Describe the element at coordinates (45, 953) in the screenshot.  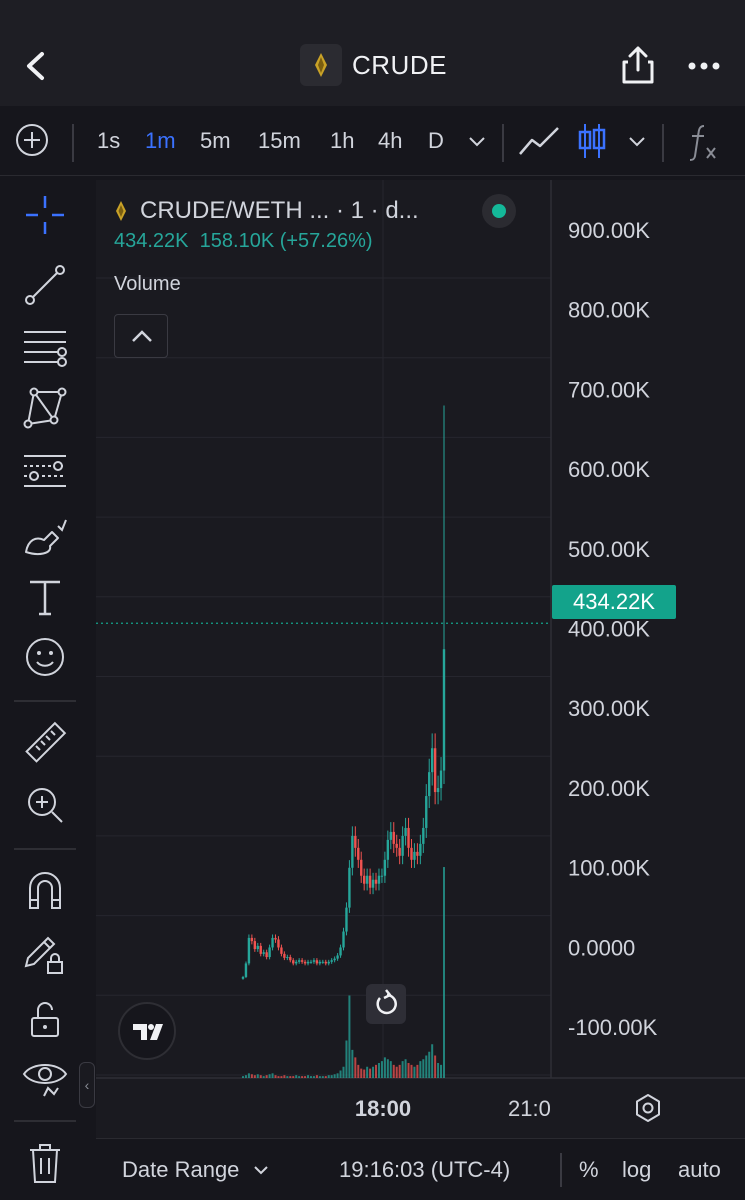
I see `lock-drawing-icon` at that location.